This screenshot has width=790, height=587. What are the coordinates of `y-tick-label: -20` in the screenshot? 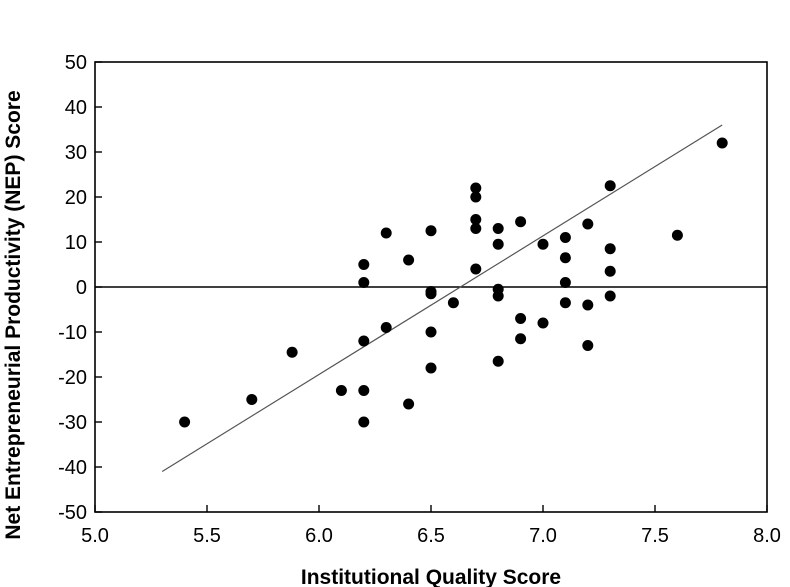 It's located at (72, 378).